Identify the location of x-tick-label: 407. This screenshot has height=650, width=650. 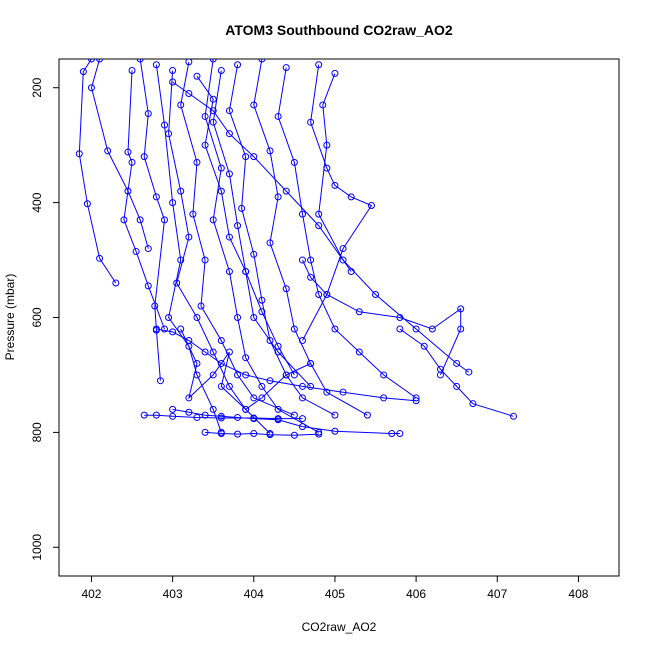
(497, 594).